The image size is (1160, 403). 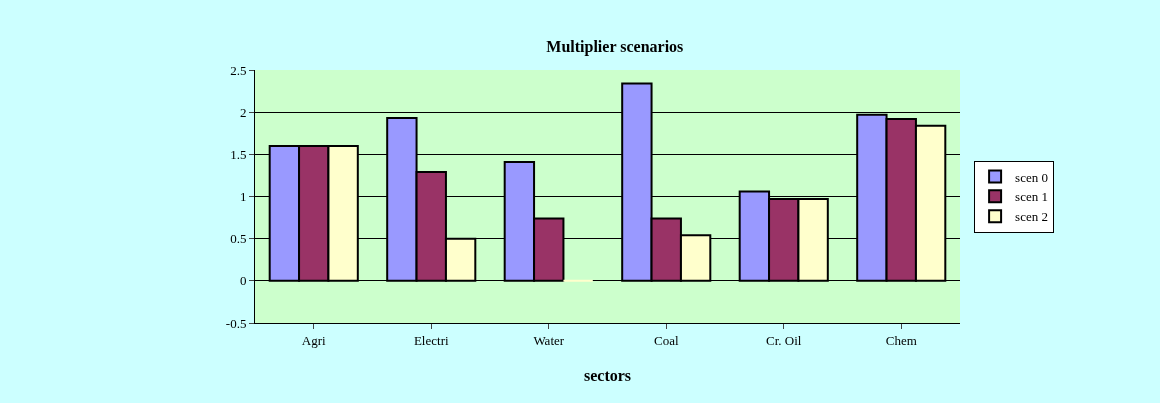 I want to click on y-tick-label: 1.5, so click(x=238, y=154).